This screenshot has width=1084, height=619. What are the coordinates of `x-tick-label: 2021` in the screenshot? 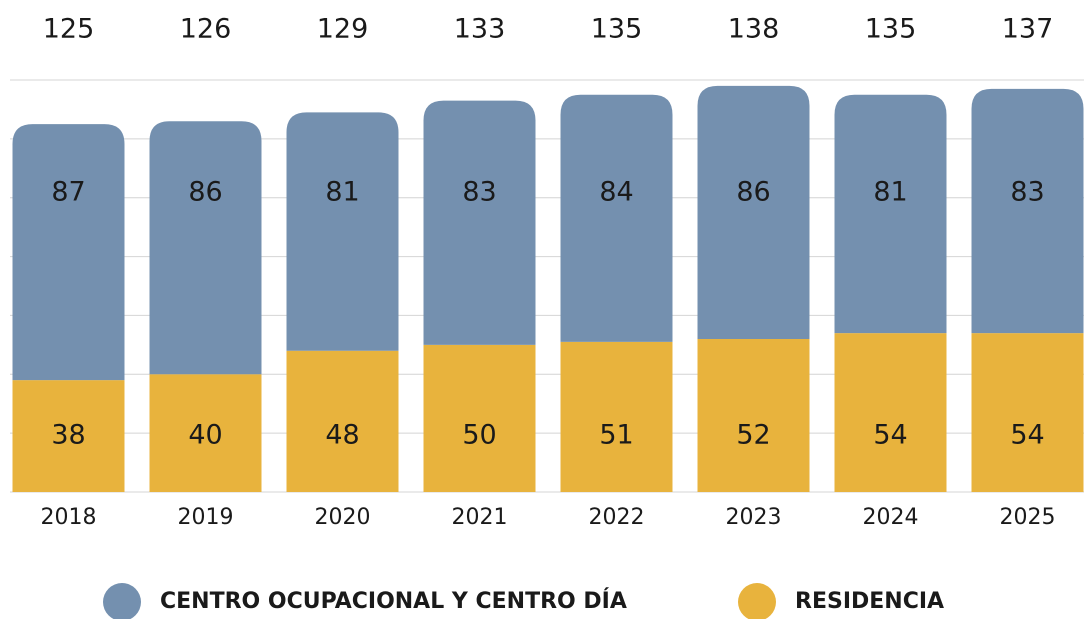 It's located at (480, 517).